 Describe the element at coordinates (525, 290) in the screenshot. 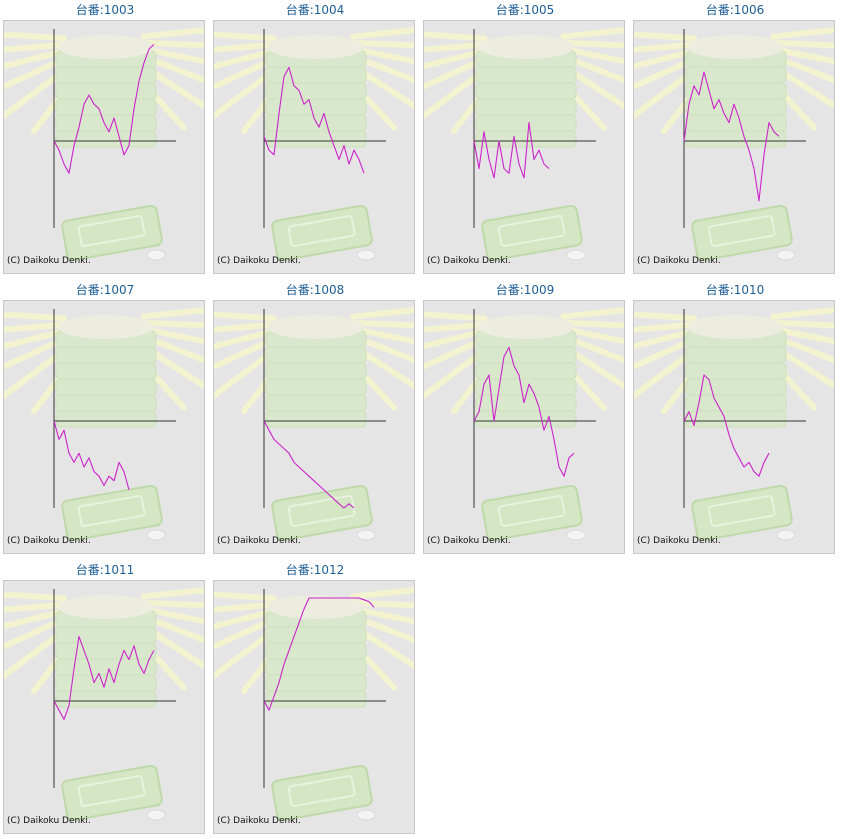

I see `chart-title: 台番:1009` at that location.